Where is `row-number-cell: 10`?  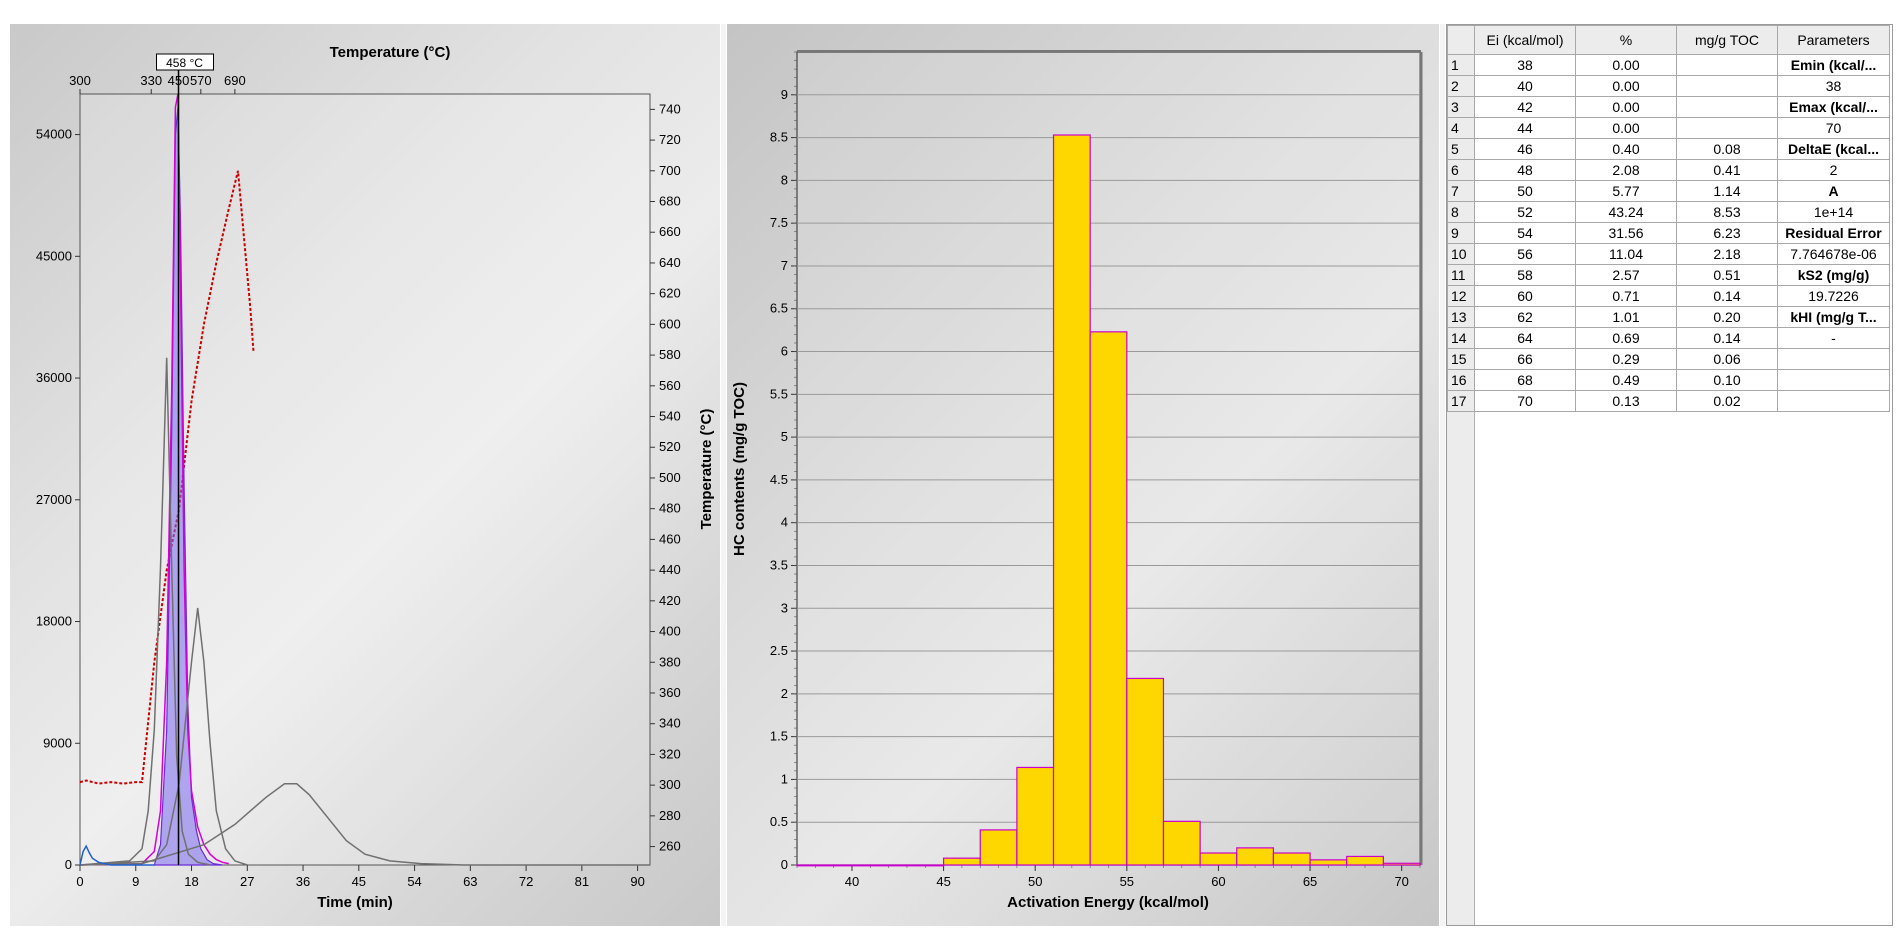 row-number-cell: 10 is located at coordinates (1461, 254).